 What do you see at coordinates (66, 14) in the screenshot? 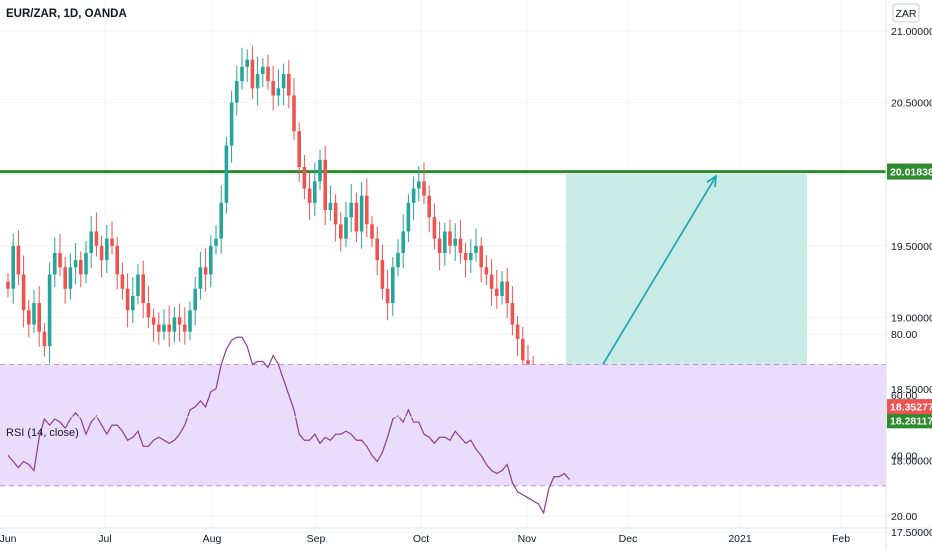
I see `symbol-label: EUR/ZAR, 1D, OANDA` at bounding box center [66, 14].